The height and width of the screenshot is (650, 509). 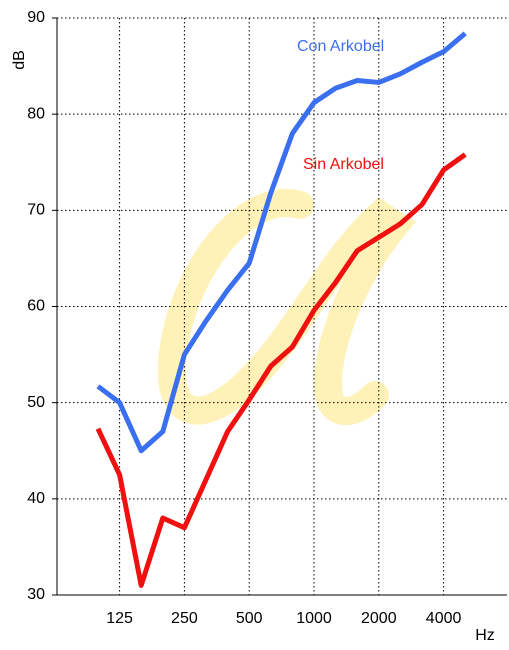 I want to click on y-tick-label: 30, so click(x=36, y=594).